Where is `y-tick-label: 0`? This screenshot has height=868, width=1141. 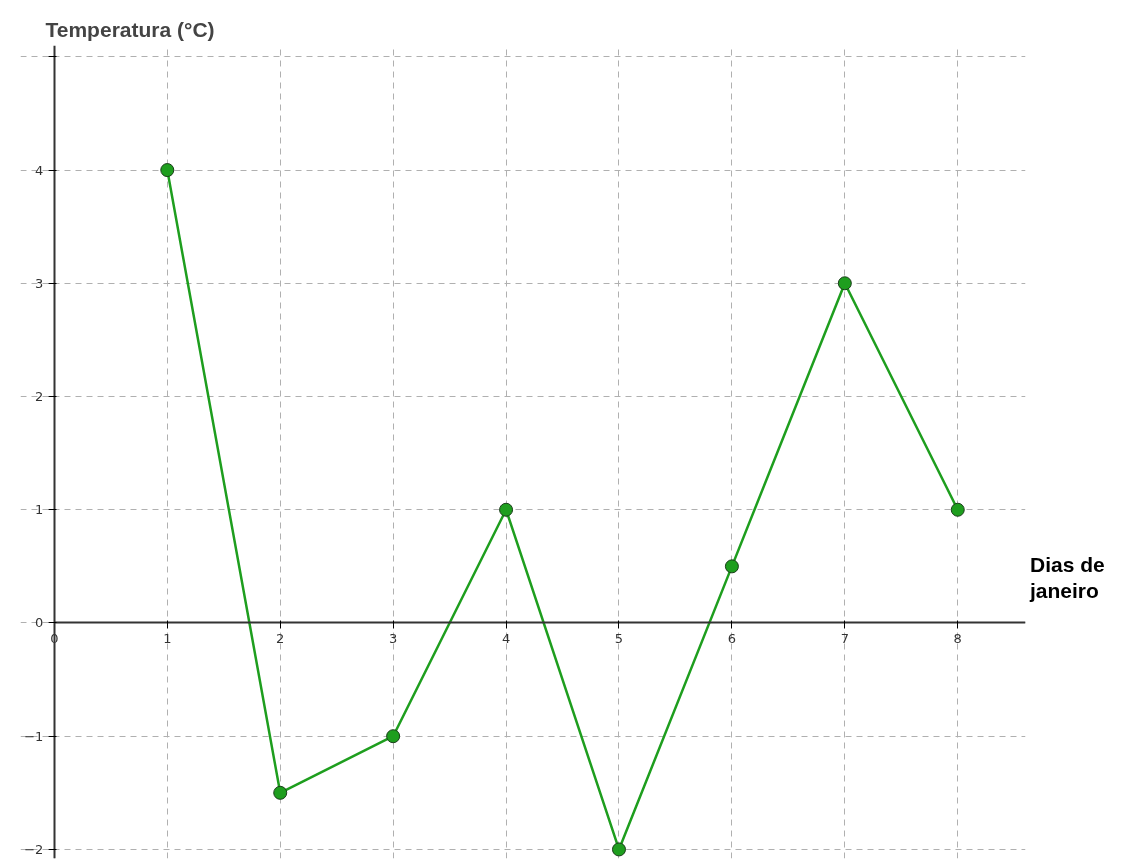 y-tick-label: 0 is located at coordinates (39, 623).